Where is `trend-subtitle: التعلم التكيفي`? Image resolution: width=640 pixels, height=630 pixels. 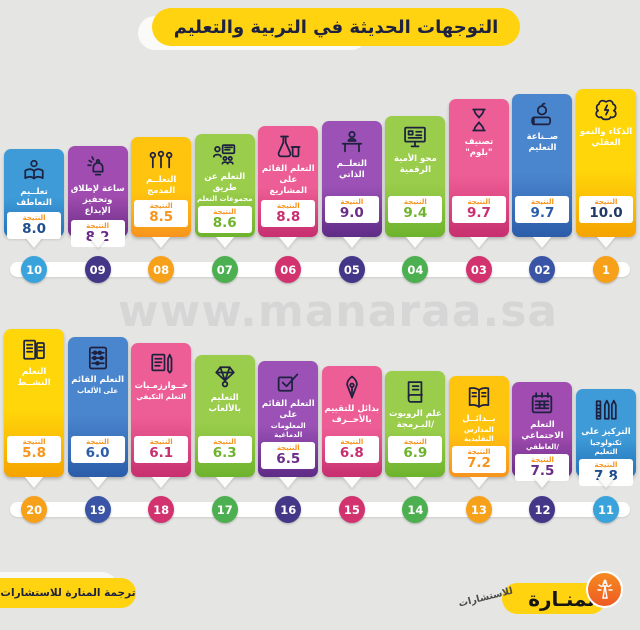 trend-subtitle: التعلم التكيفي is located at coordinates (161, 397).